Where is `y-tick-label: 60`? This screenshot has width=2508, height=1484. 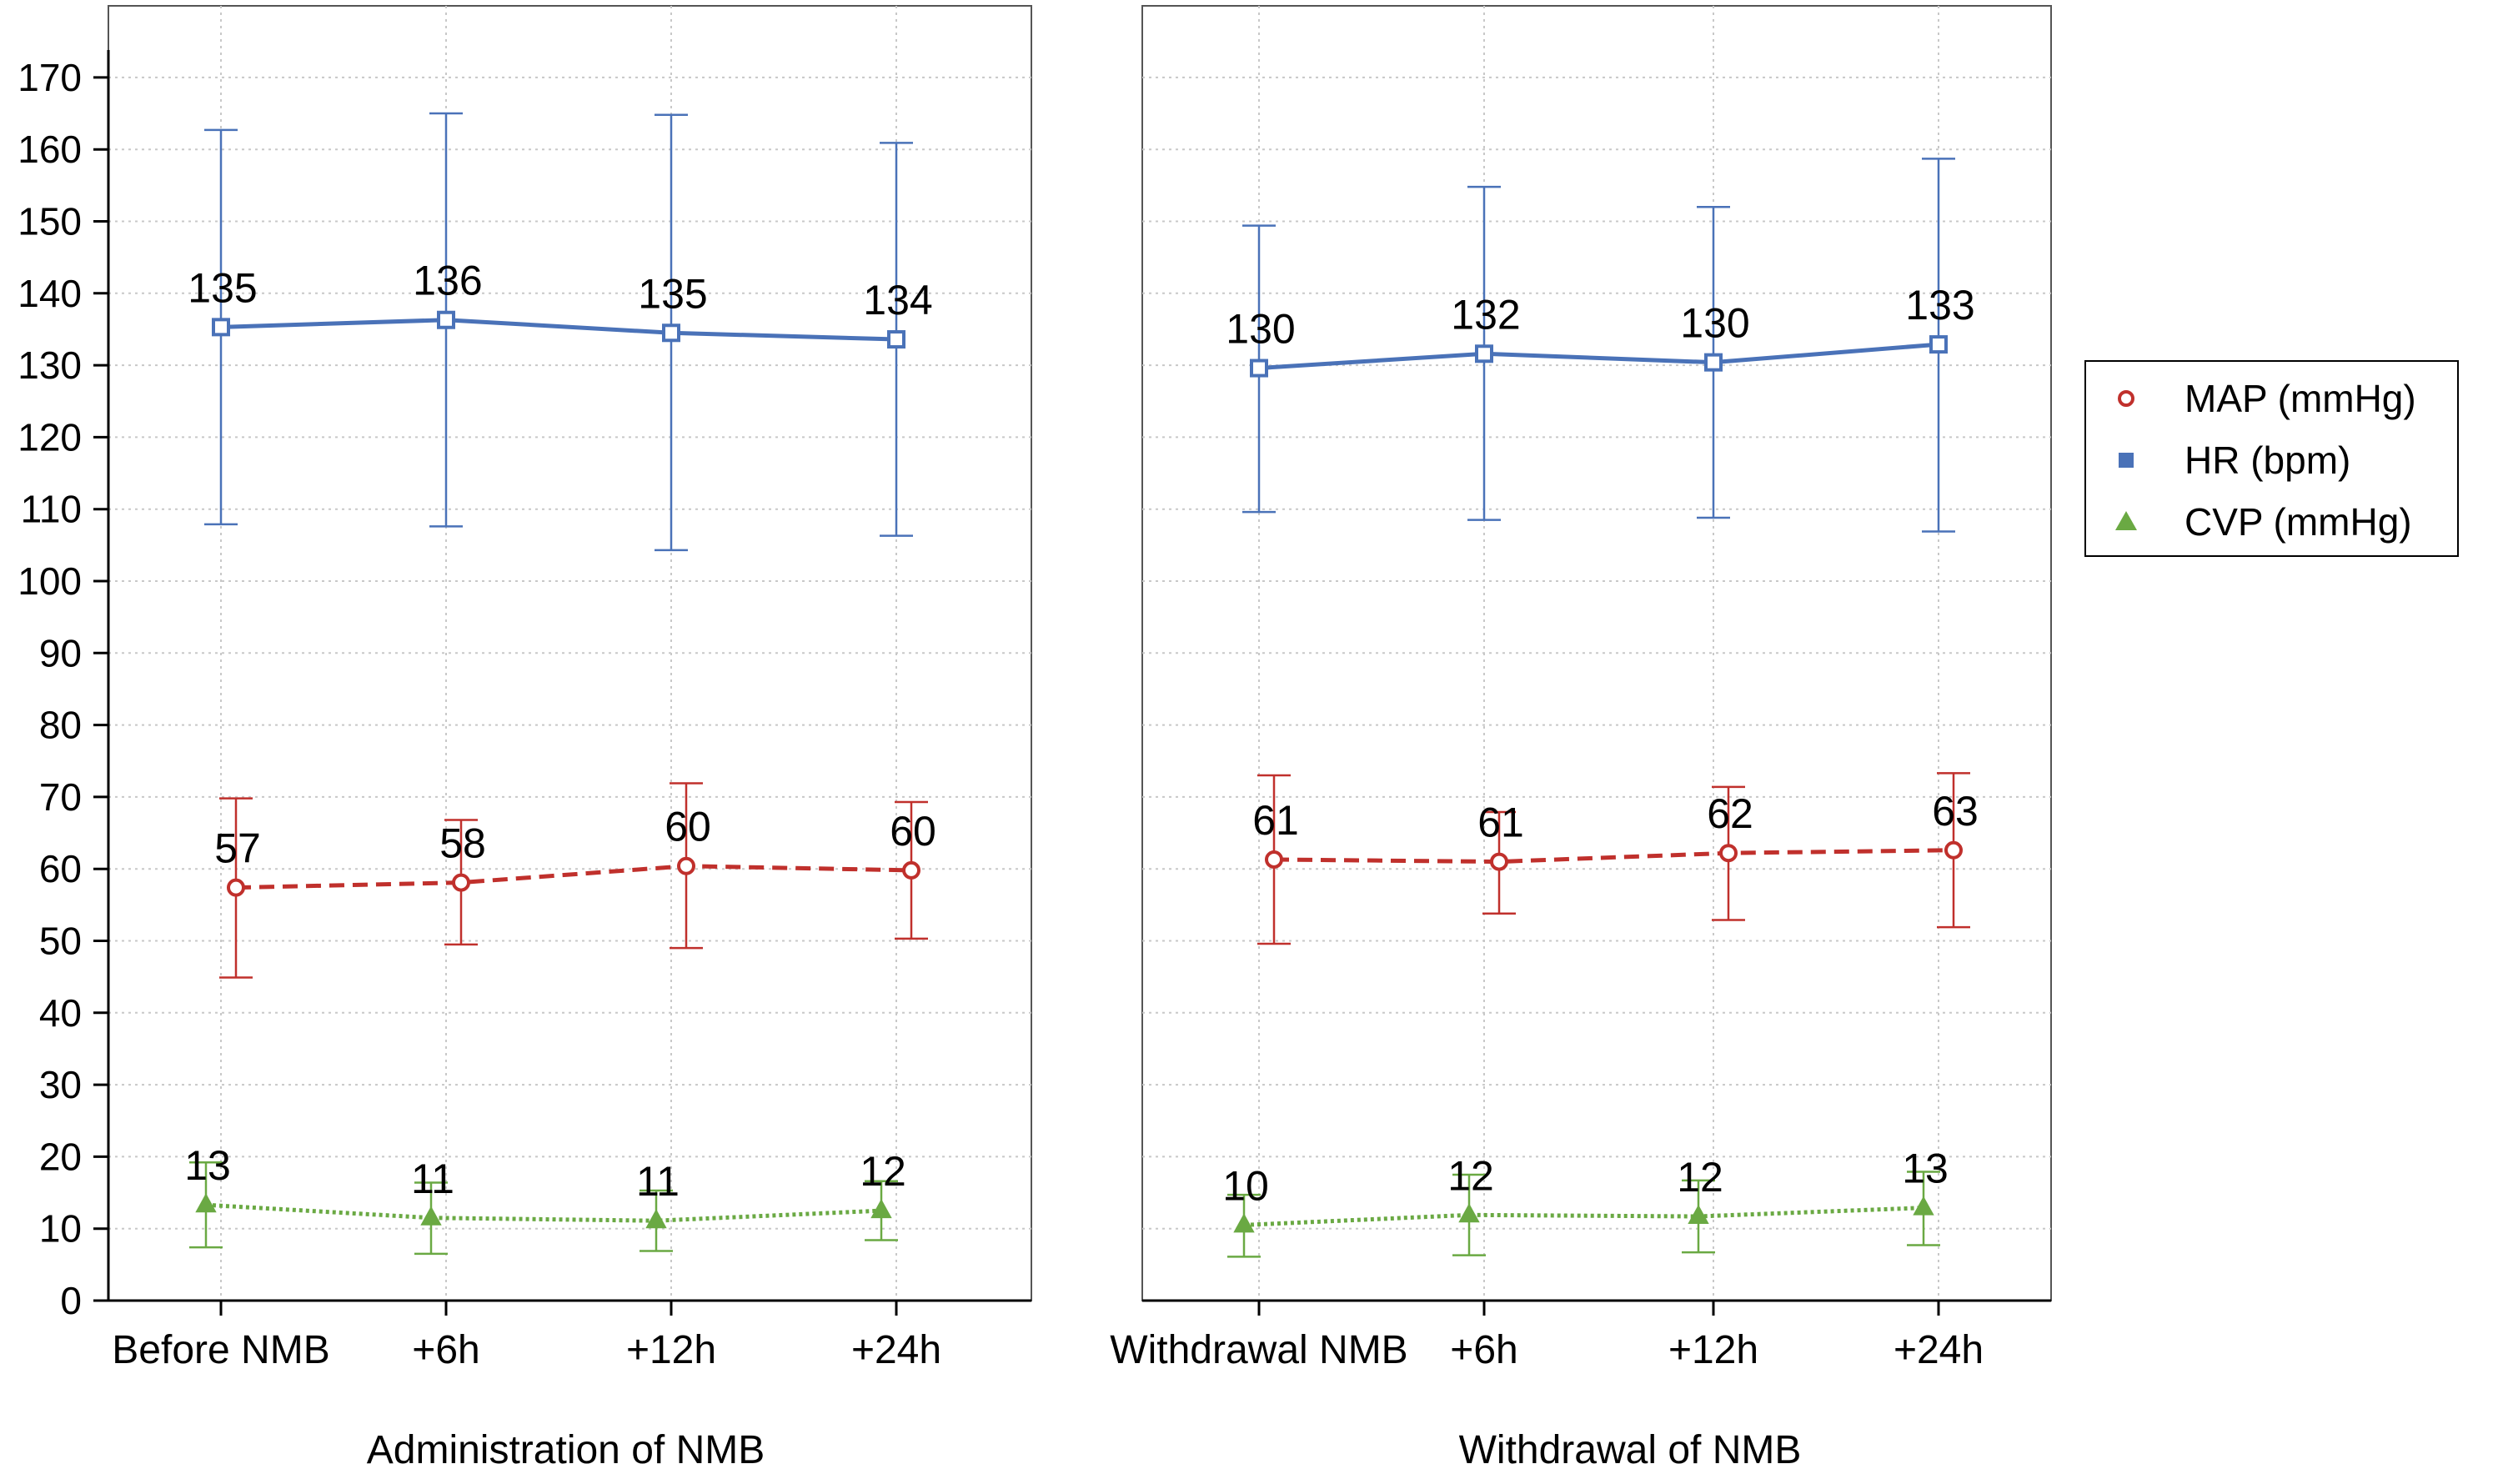
y-tick-label: 60 is located at coordinates (60, 868).